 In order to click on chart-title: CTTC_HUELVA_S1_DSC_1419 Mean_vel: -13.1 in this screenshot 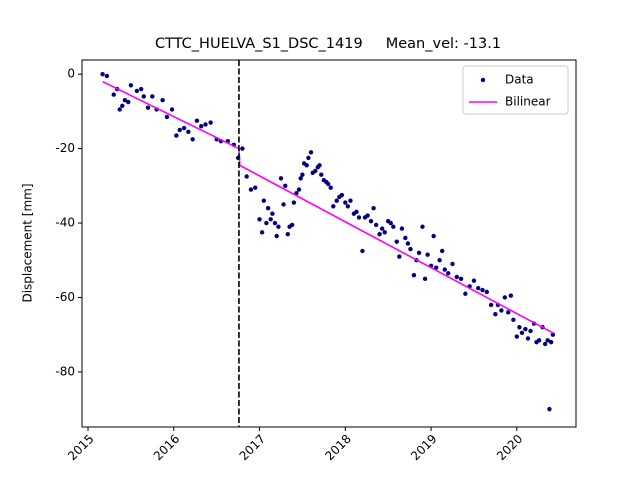, I will do `click(328, 44)`.